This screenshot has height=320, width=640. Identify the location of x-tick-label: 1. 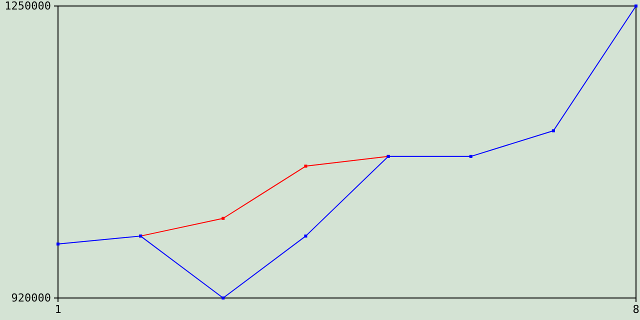
(58, 309).